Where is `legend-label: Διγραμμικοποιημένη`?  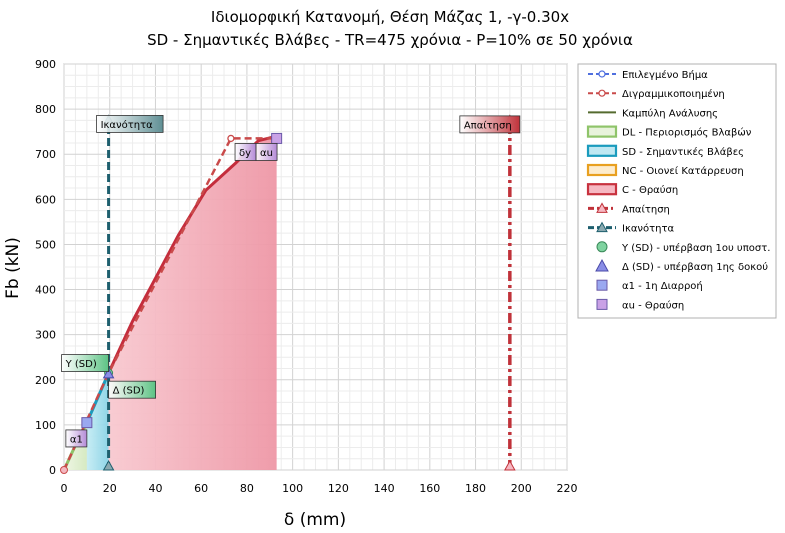 legend-label: Διγραμμικοποιημένη is located at coordinates (673, 94).